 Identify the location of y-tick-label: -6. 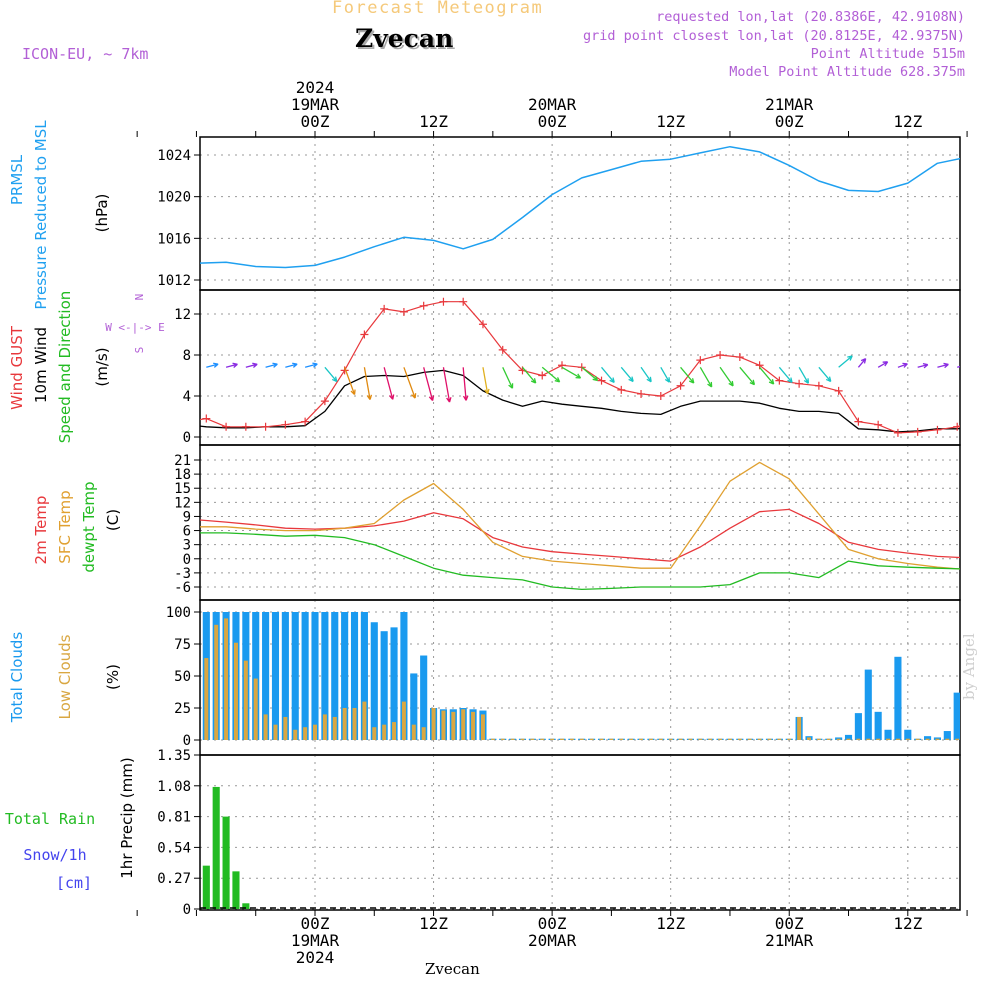
(182, 588).